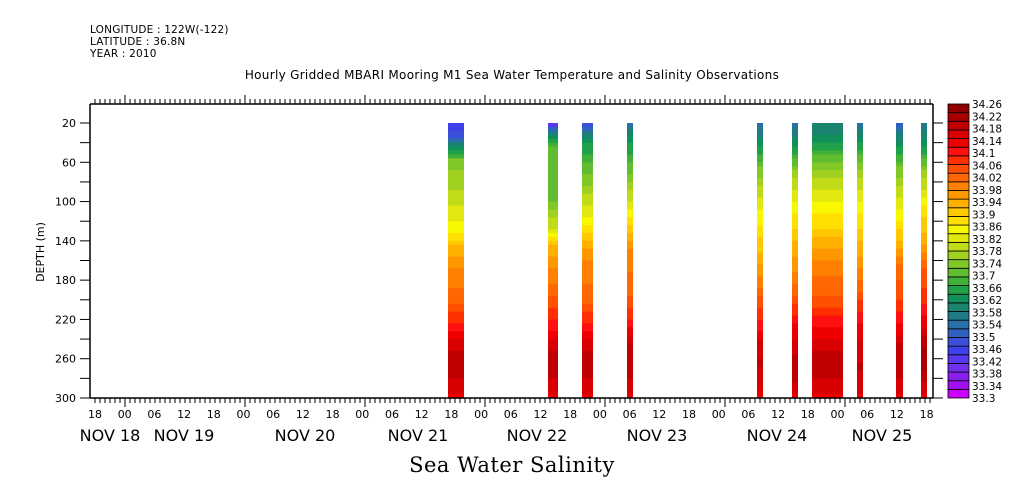  I want to click on x-date-label: NOV 22, so click(537, 435).